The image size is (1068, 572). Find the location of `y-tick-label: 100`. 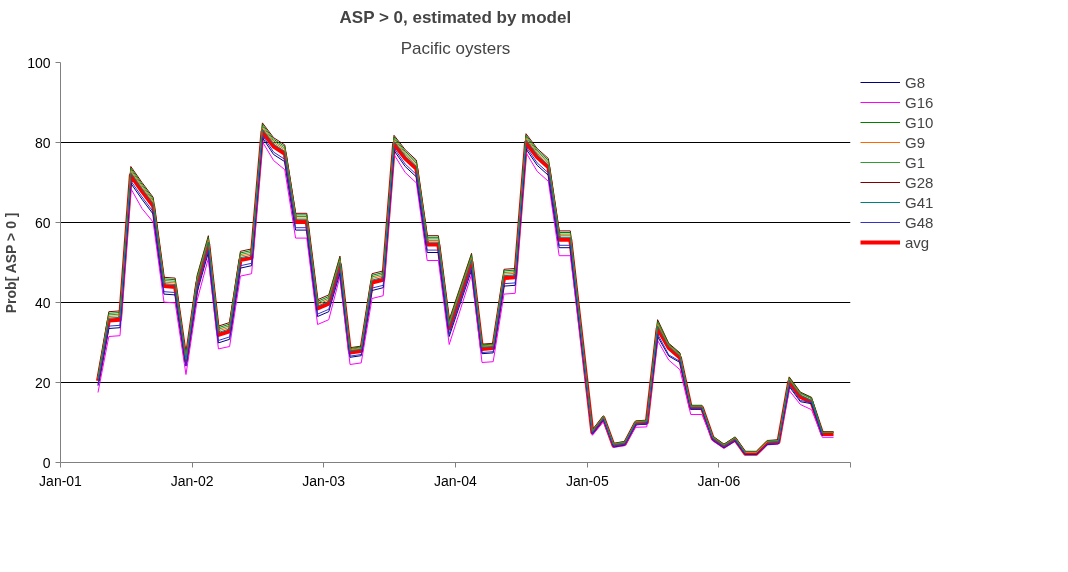

y-tick-label: 100 is located at coordinates (39, 62).